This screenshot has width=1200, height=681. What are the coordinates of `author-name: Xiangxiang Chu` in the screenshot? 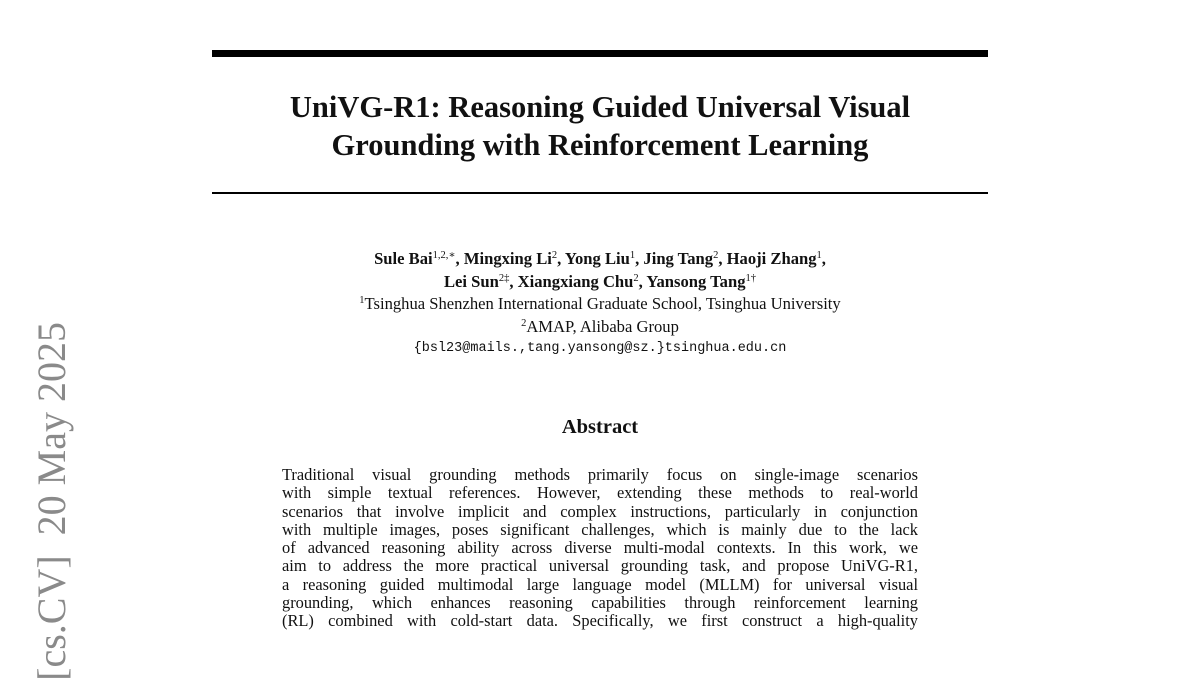 It's located at (575, 281).